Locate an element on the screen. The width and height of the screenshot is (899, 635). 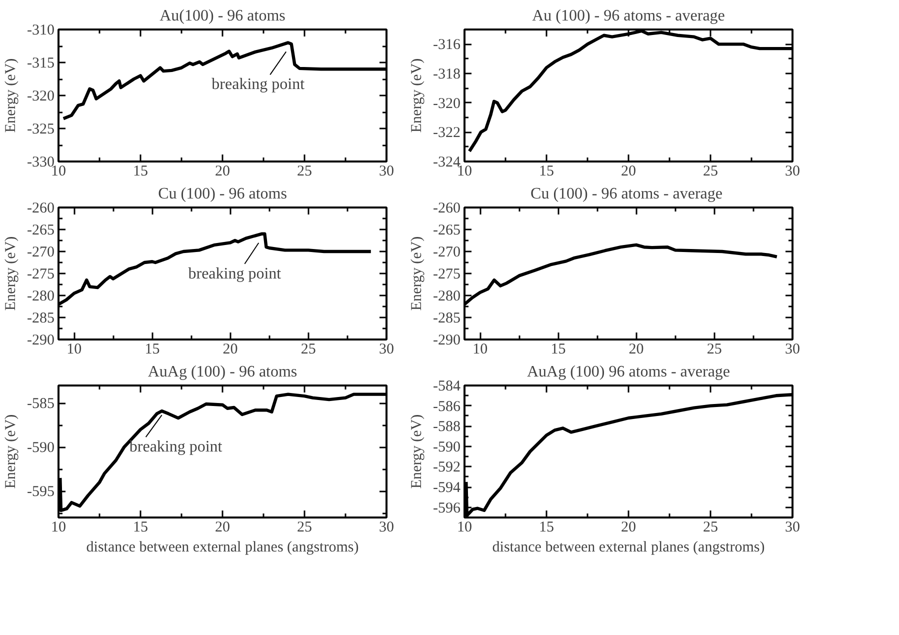
y-tick-label: -588 is located at coordinates (447, 427).